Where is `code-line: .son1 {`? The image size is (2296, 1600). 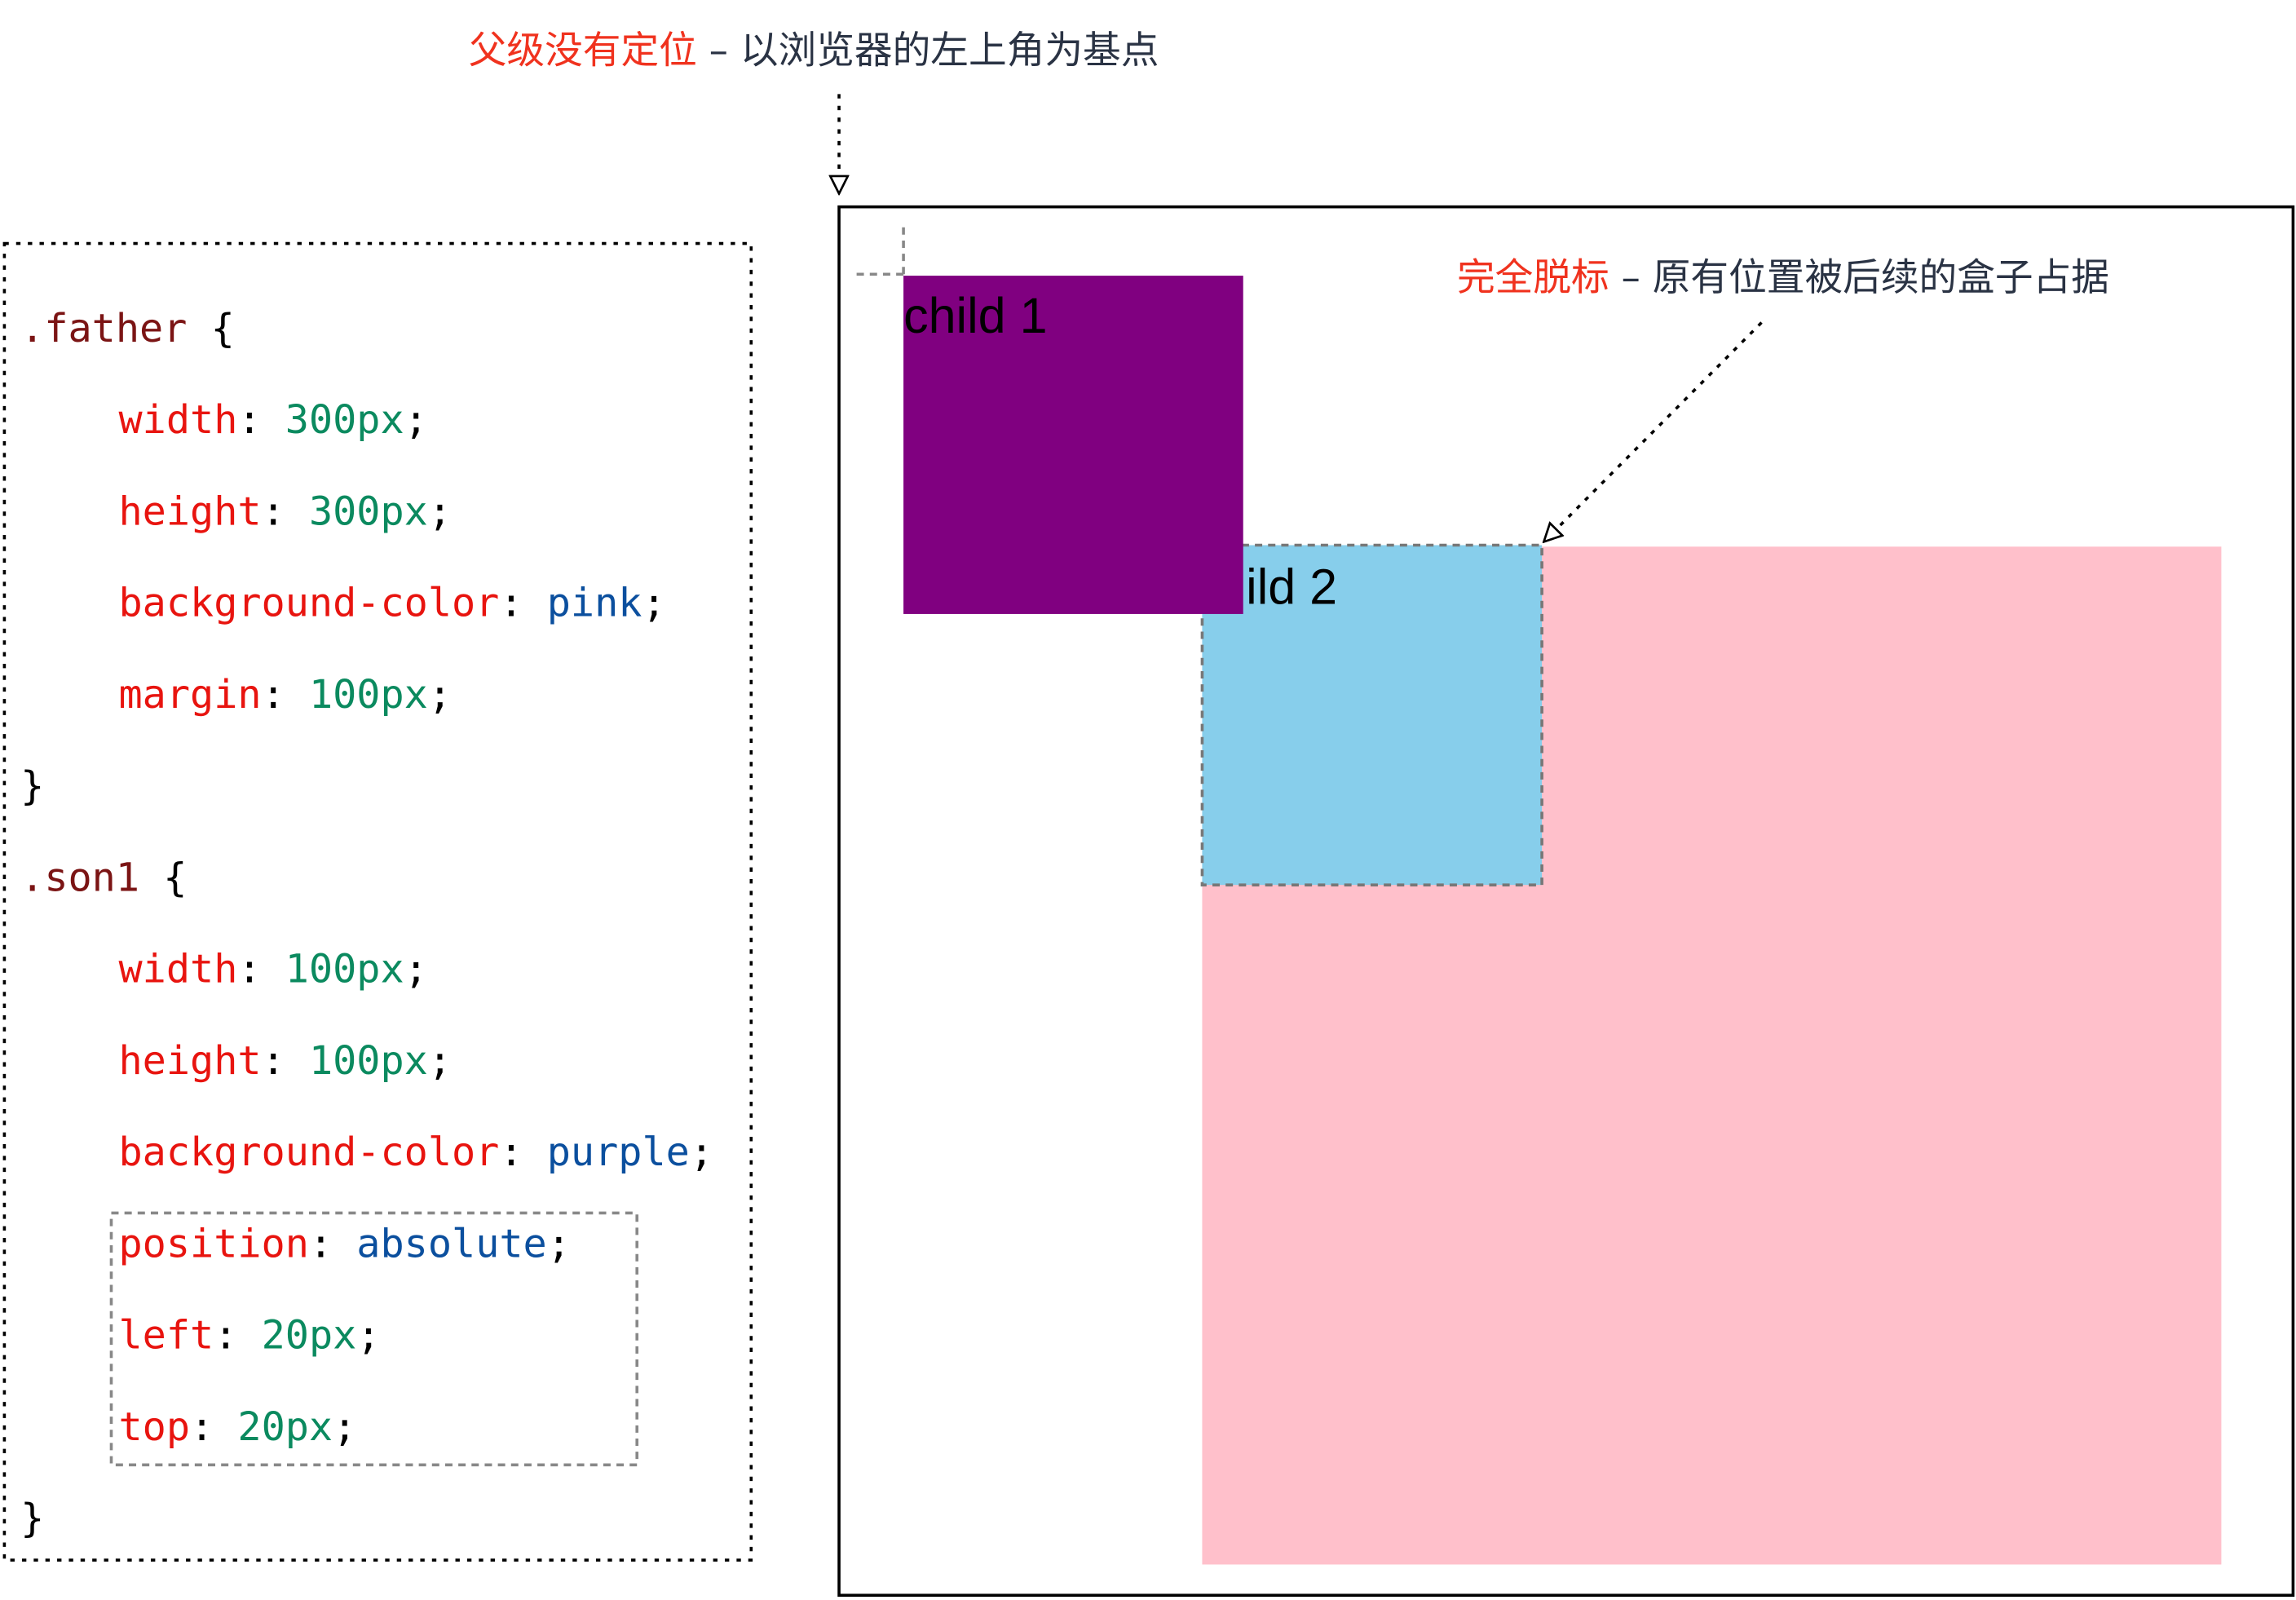 code-line: .son1 { is located at coordinates (103, 877).